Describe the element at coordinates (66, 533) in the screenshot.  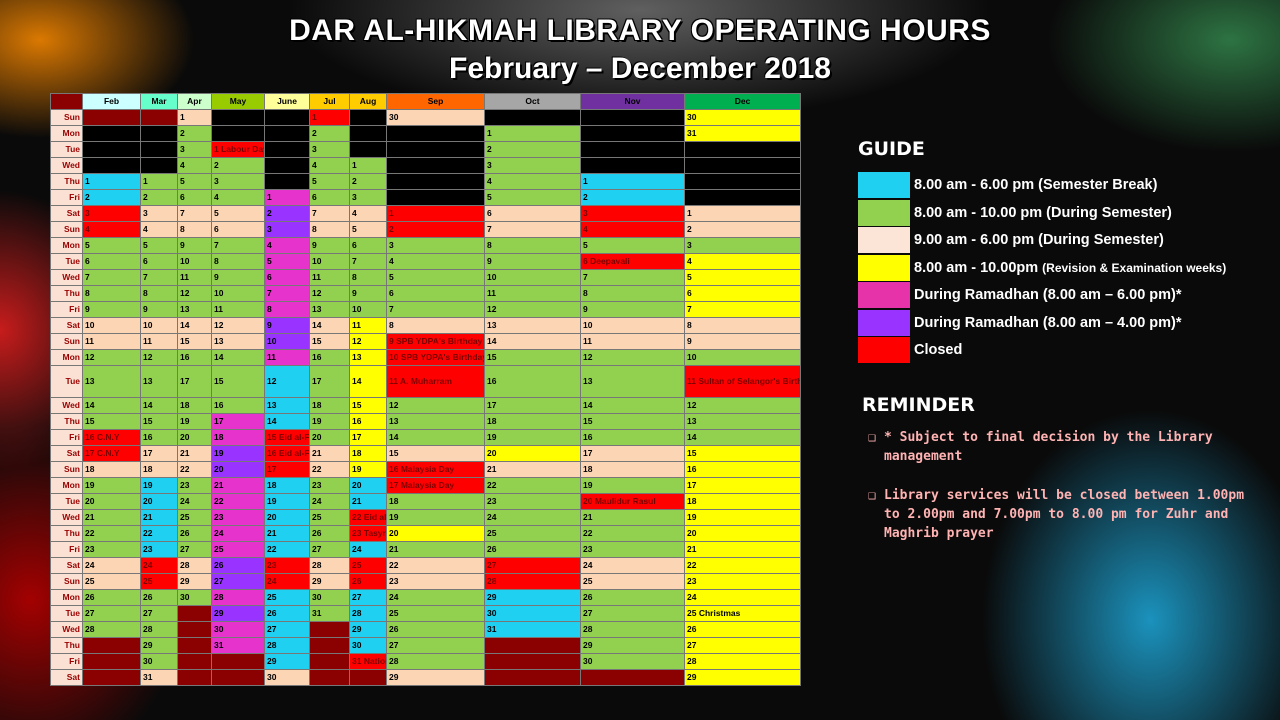
I see `weekday-label: Thu` at that location.